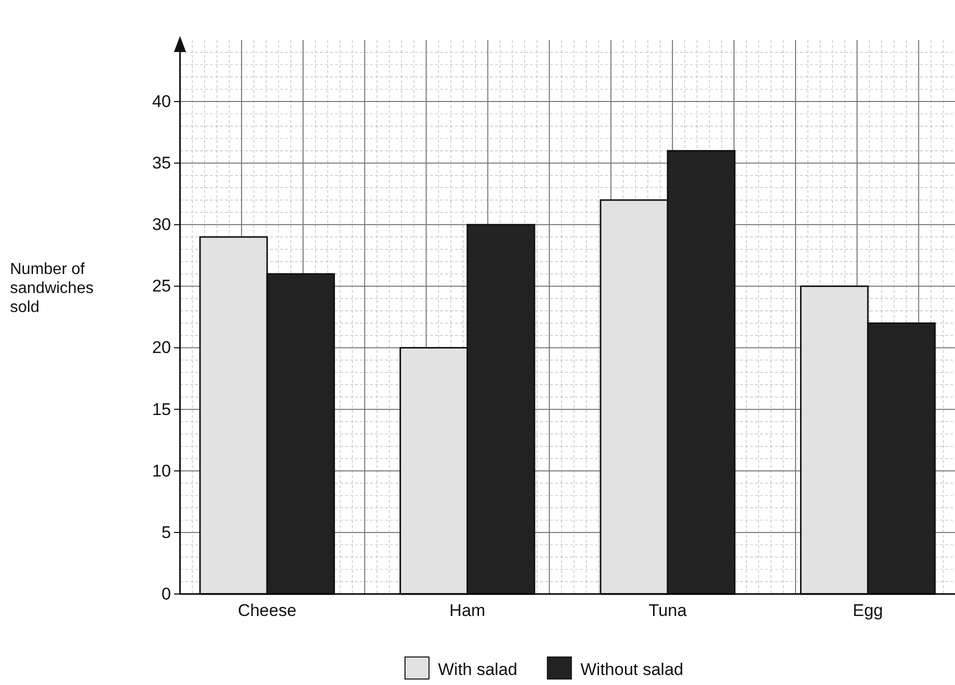 The height and width of the screenshot is (685, 955). What do you see at coordinates (161, 101) in the screenshot?
I see `y-tick-label: 40` at bounding box center [161, 101].